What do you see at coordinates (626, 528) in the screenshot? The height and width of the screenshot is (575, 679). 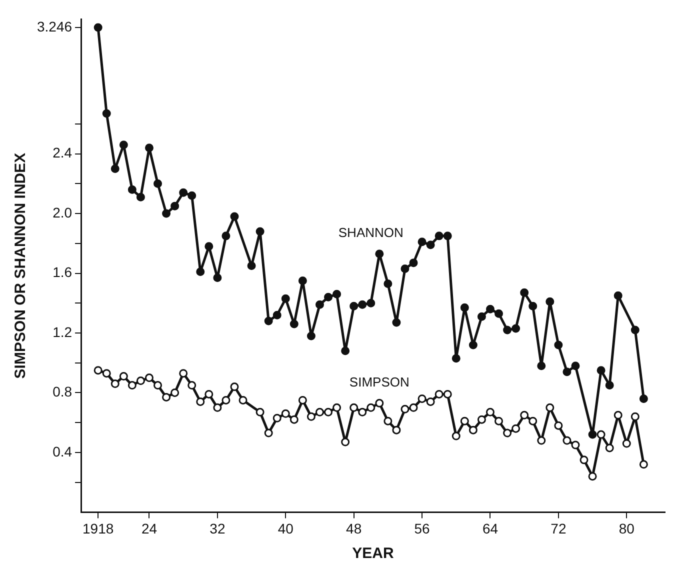 I see `x-tick-label: 80` at bounding box center [626, 528].